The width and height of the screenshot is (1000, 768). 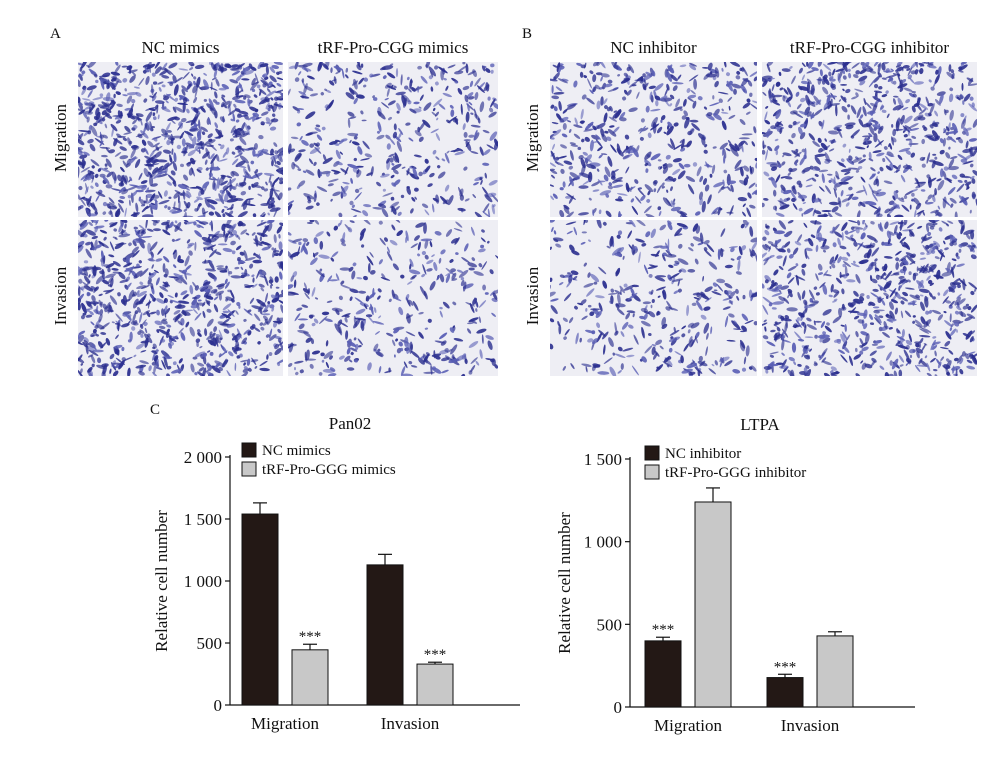 I want to click on y-tick-label: 2 000, so click(x=203, y=457).